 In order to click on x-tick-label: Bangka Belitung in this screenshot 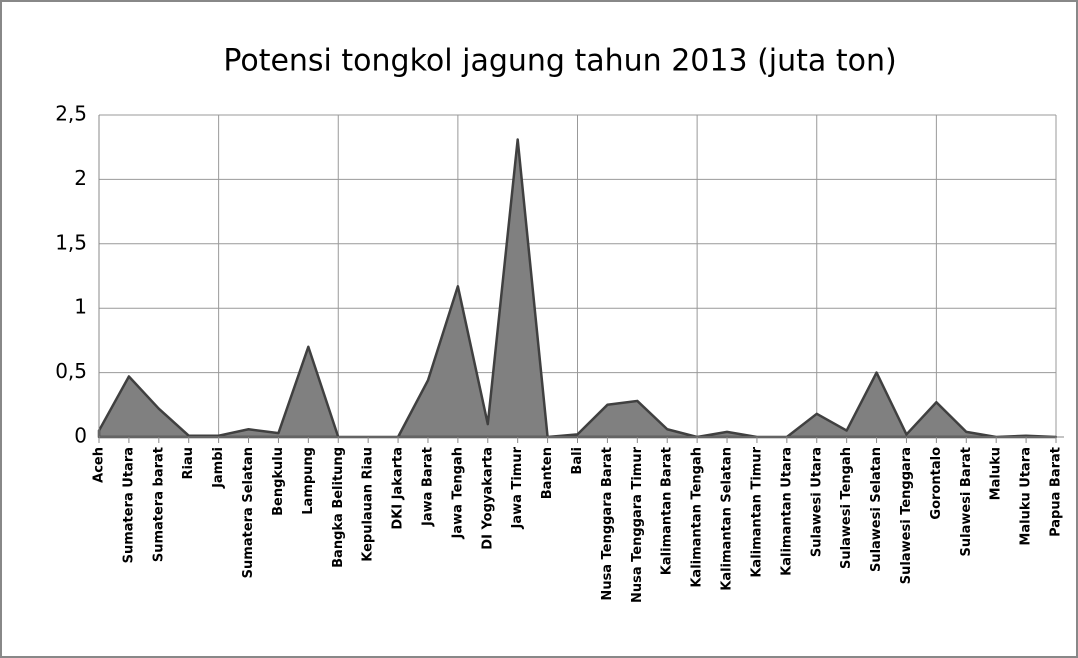, I will do `click(338, 507)`.